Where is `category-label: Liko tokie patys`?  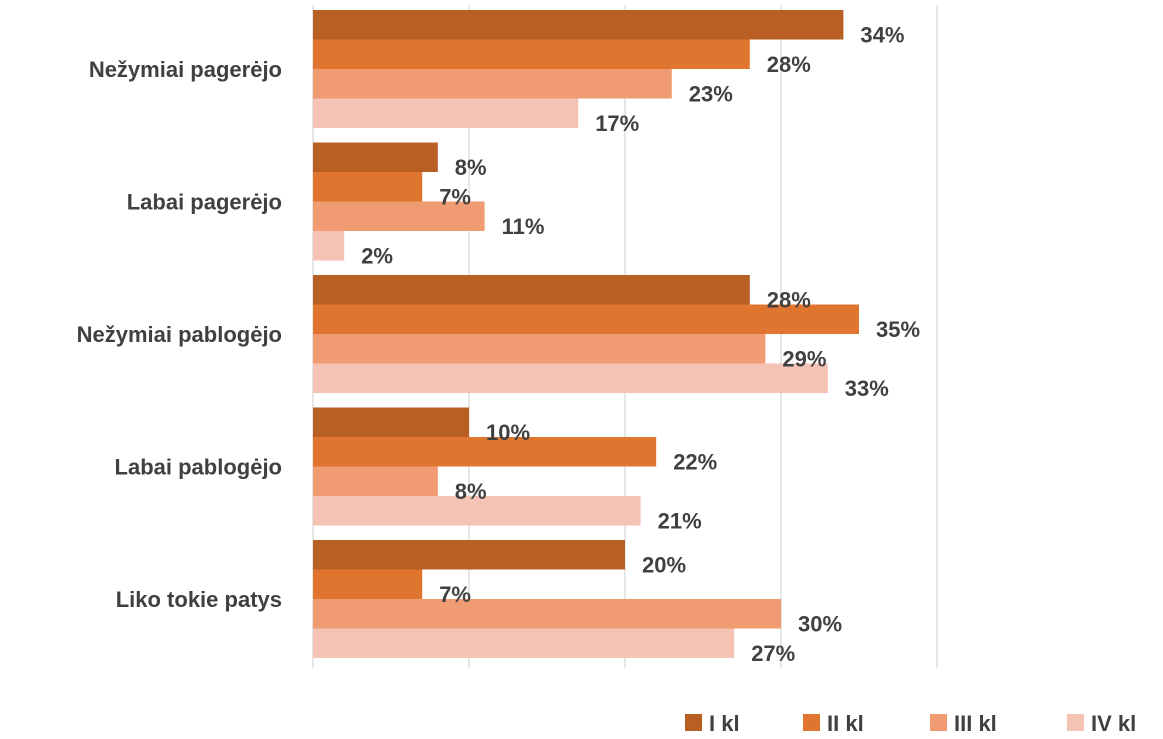 category-label: Liko tokie patys is located at coordinates (199, 599).